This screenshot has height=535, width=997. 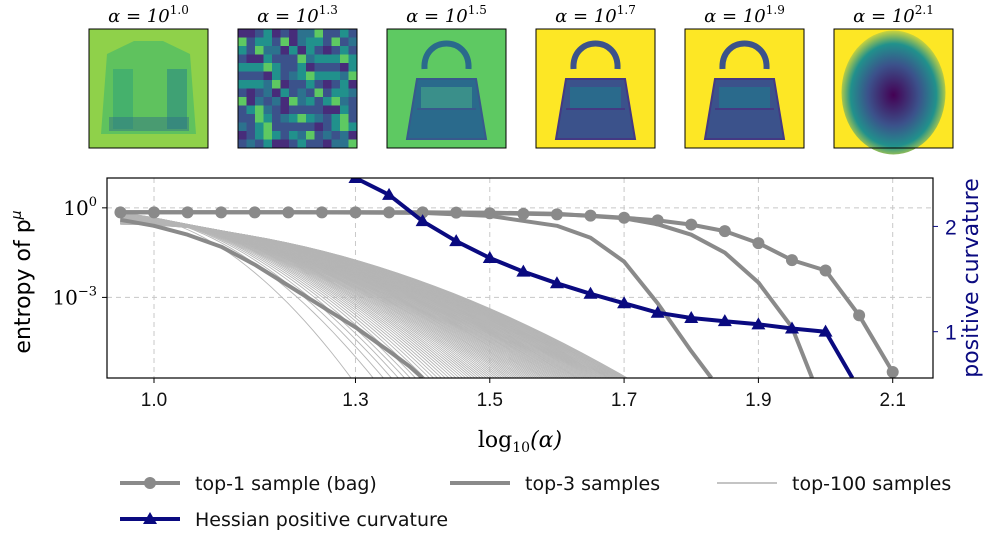 What do you see at coordinates (64, 297) in the screenshot?
I see `y-left-tick-base: 10` at bounding box center [64, 297].